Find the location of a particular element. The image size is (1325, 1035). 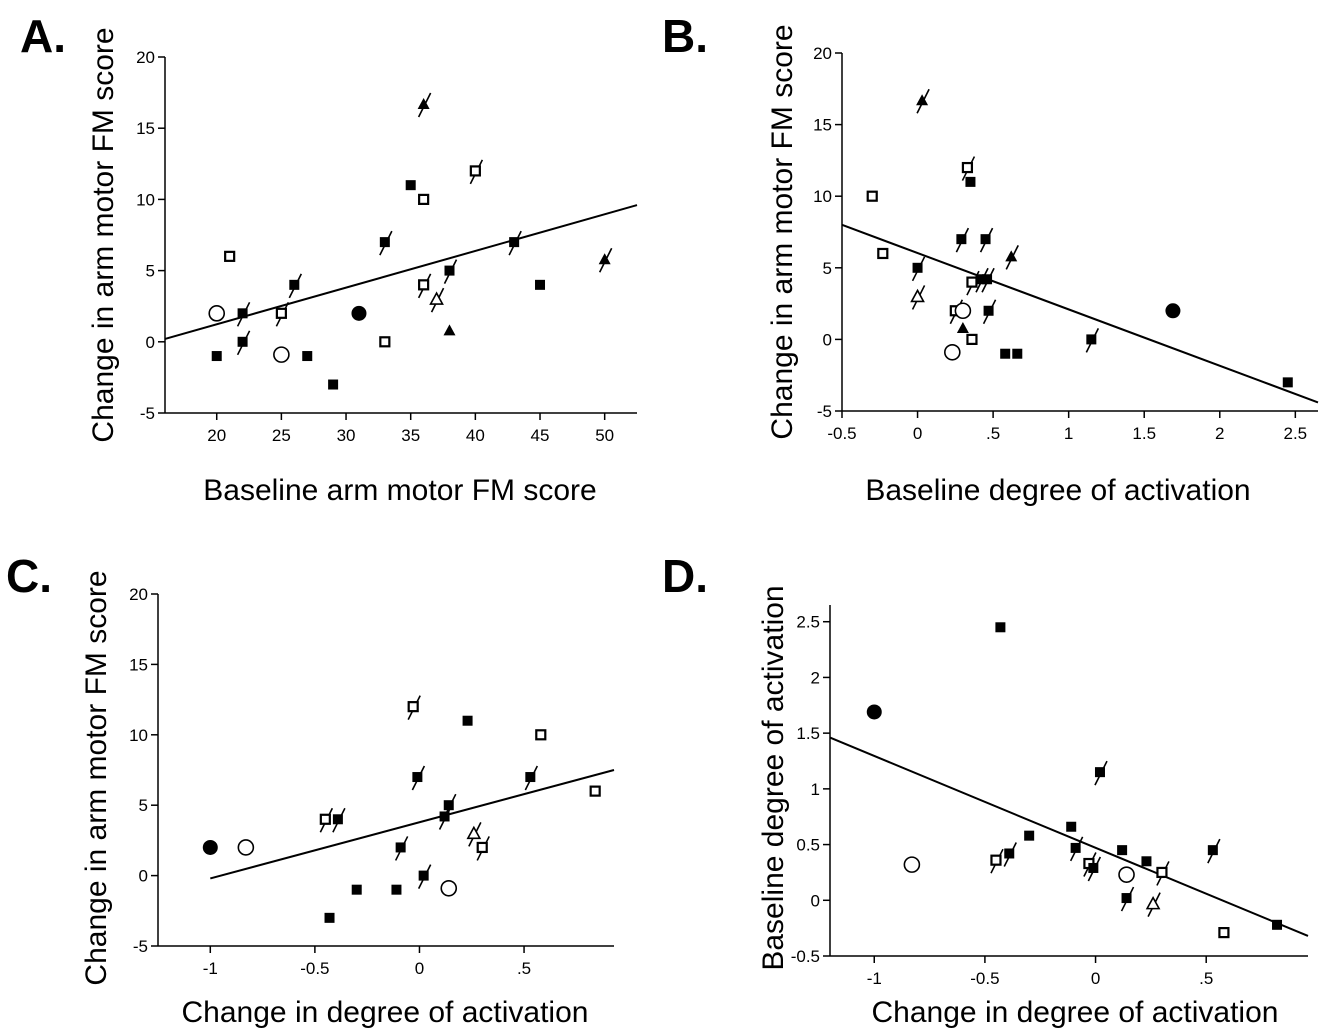

y-tick-label: 2.5 is located at coordinates (808, 622).